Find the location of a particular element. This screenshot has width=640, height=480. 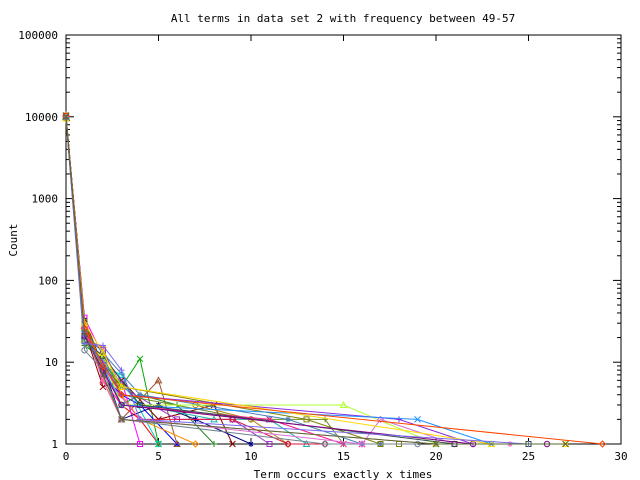

y-tick-label: 1000 is located at coordinates (45, 199).